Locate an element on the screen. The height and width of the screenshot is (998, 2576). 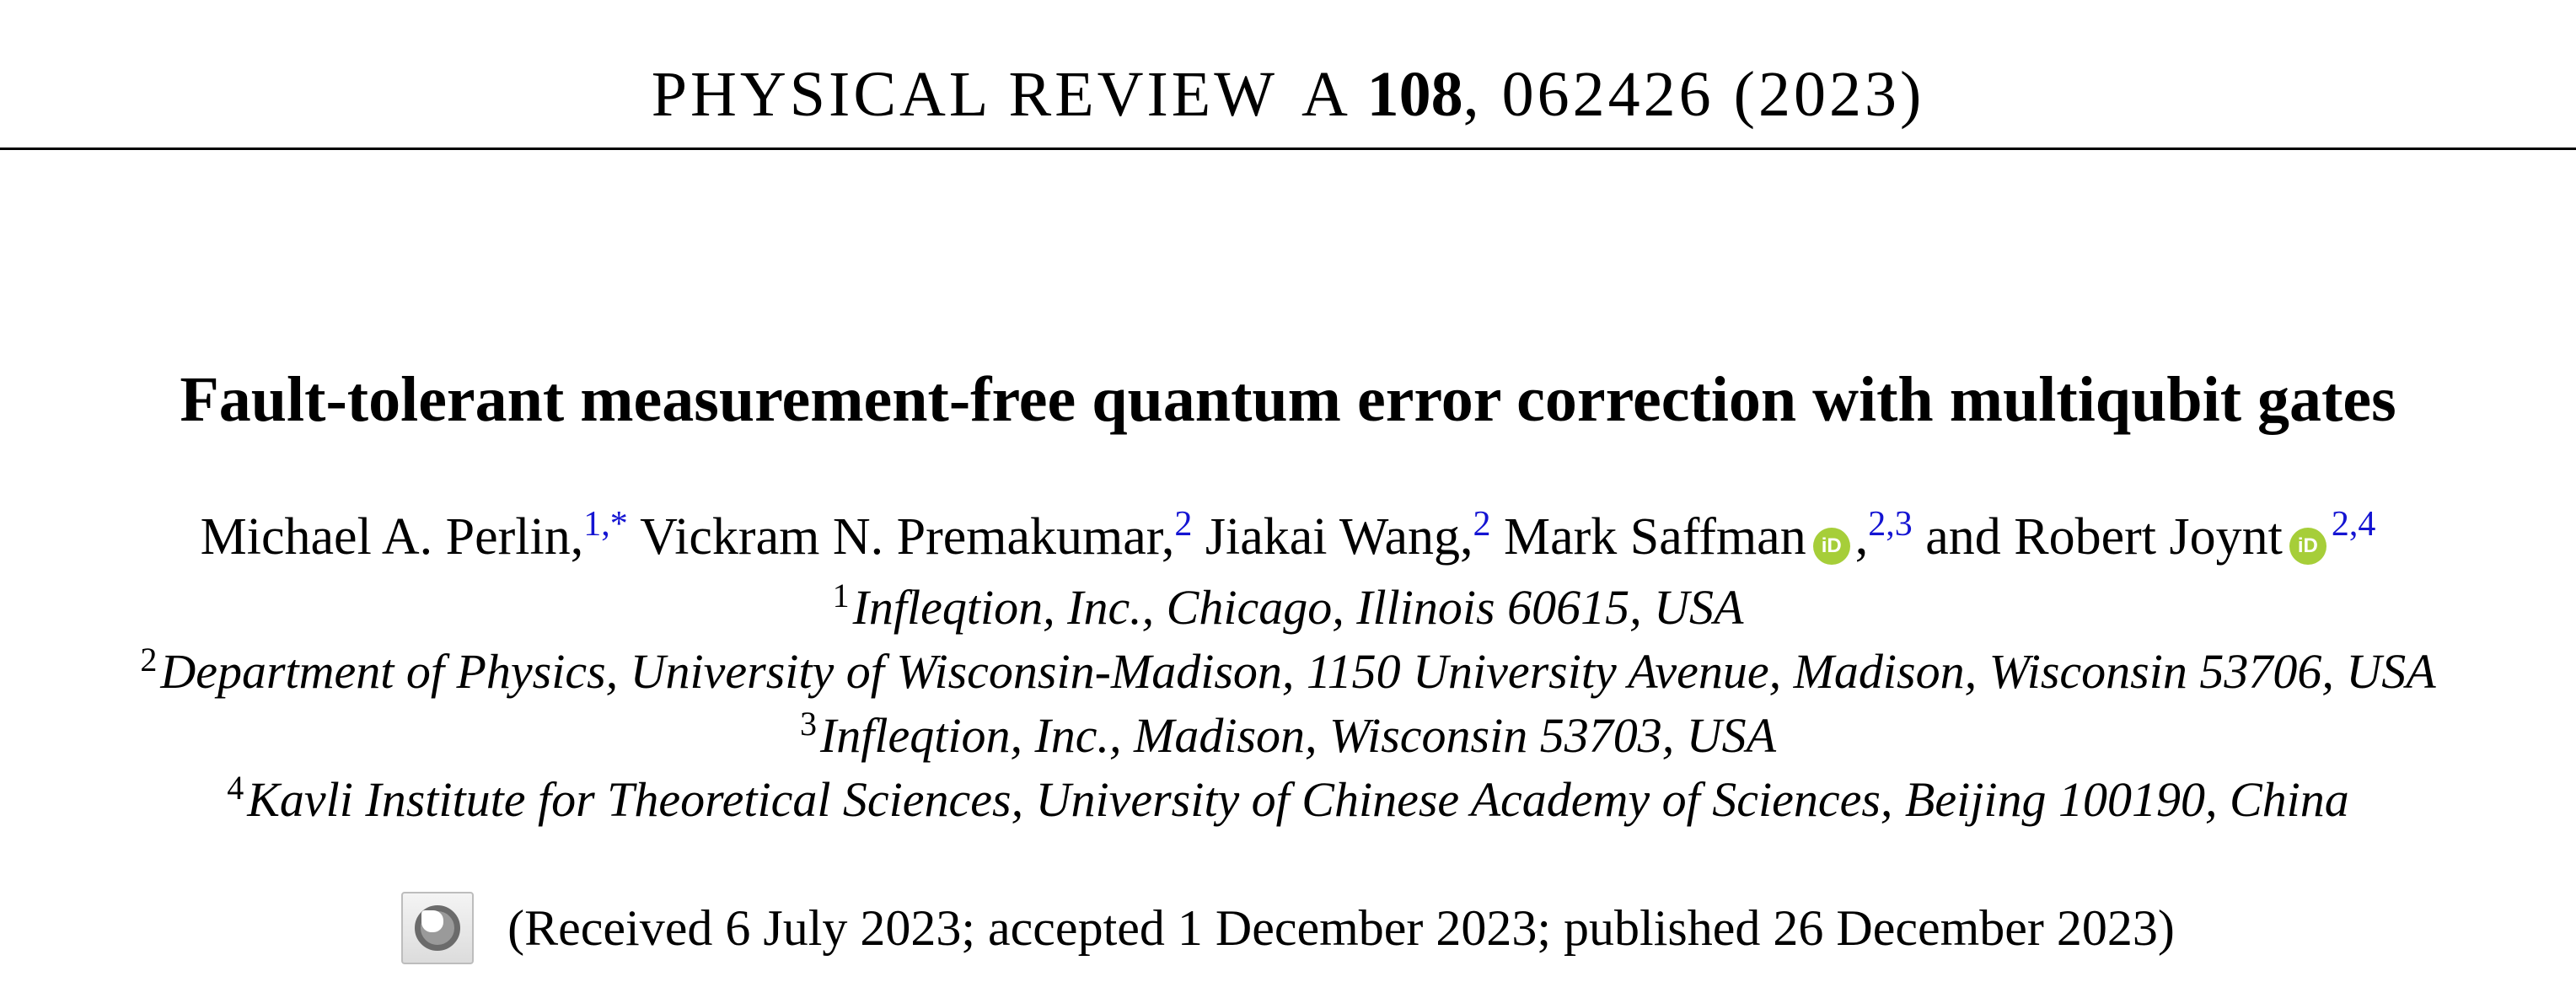
author-name: Jiakai Wang, is located at coordinates (1339, 537).